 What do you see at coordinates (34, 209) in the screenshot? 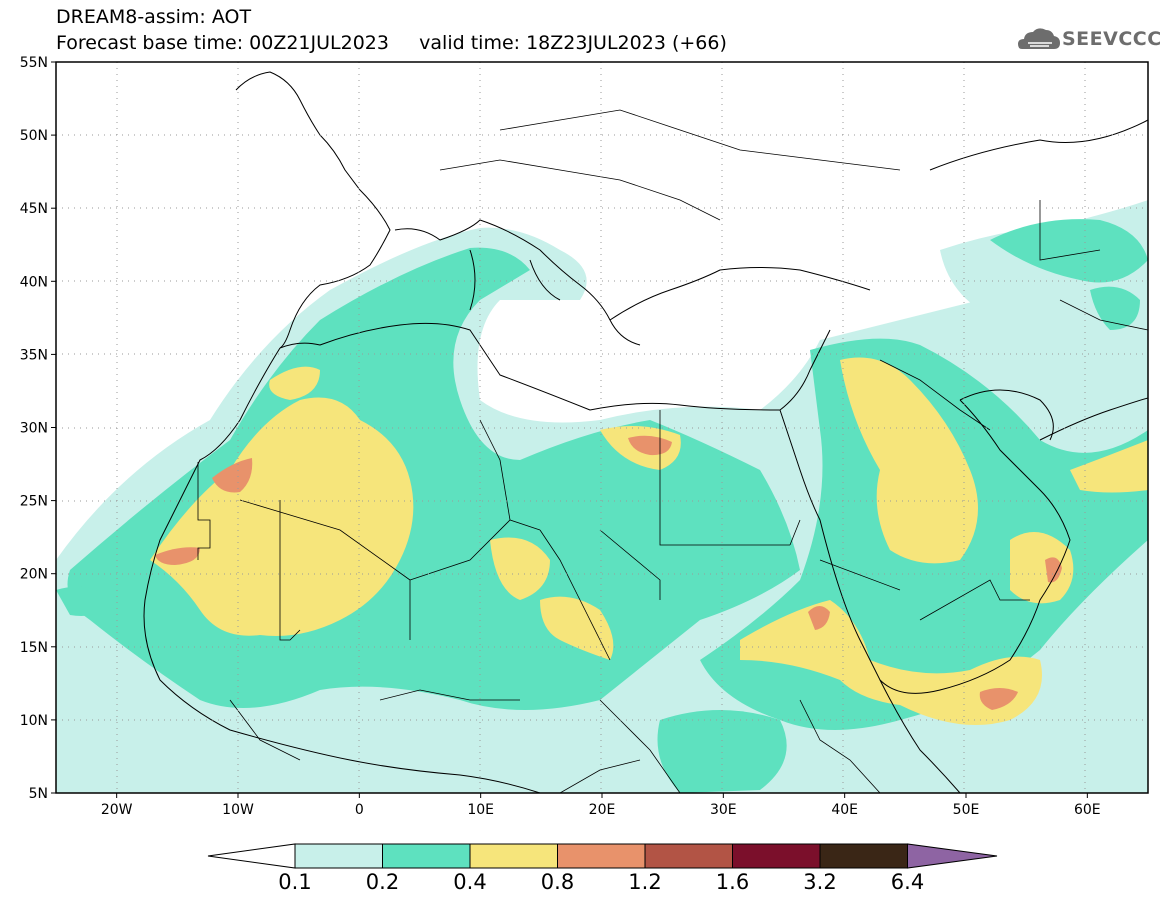
I see `lat-label: 45N` at bounding box center [34, 209].